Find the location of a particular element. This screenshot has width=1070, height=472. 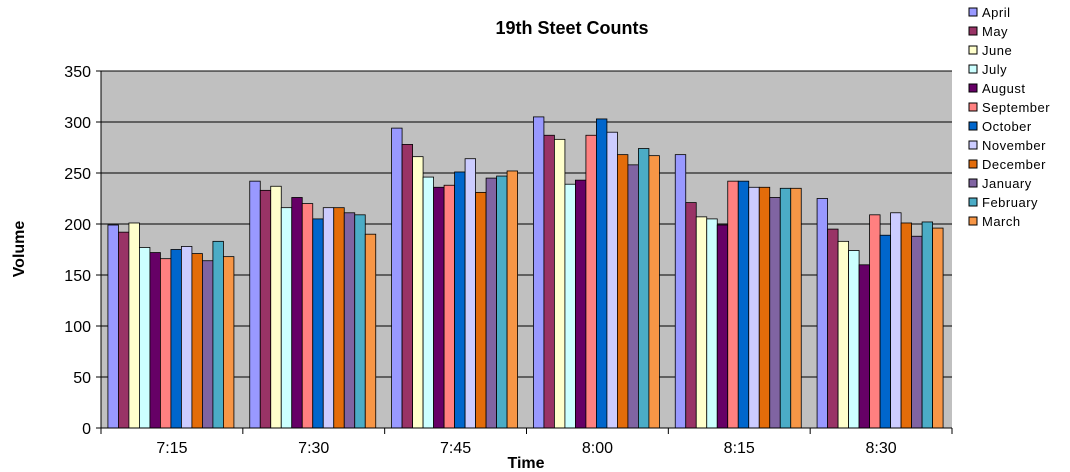

y-tick-label: 50 is located at coordinates (82, 378).